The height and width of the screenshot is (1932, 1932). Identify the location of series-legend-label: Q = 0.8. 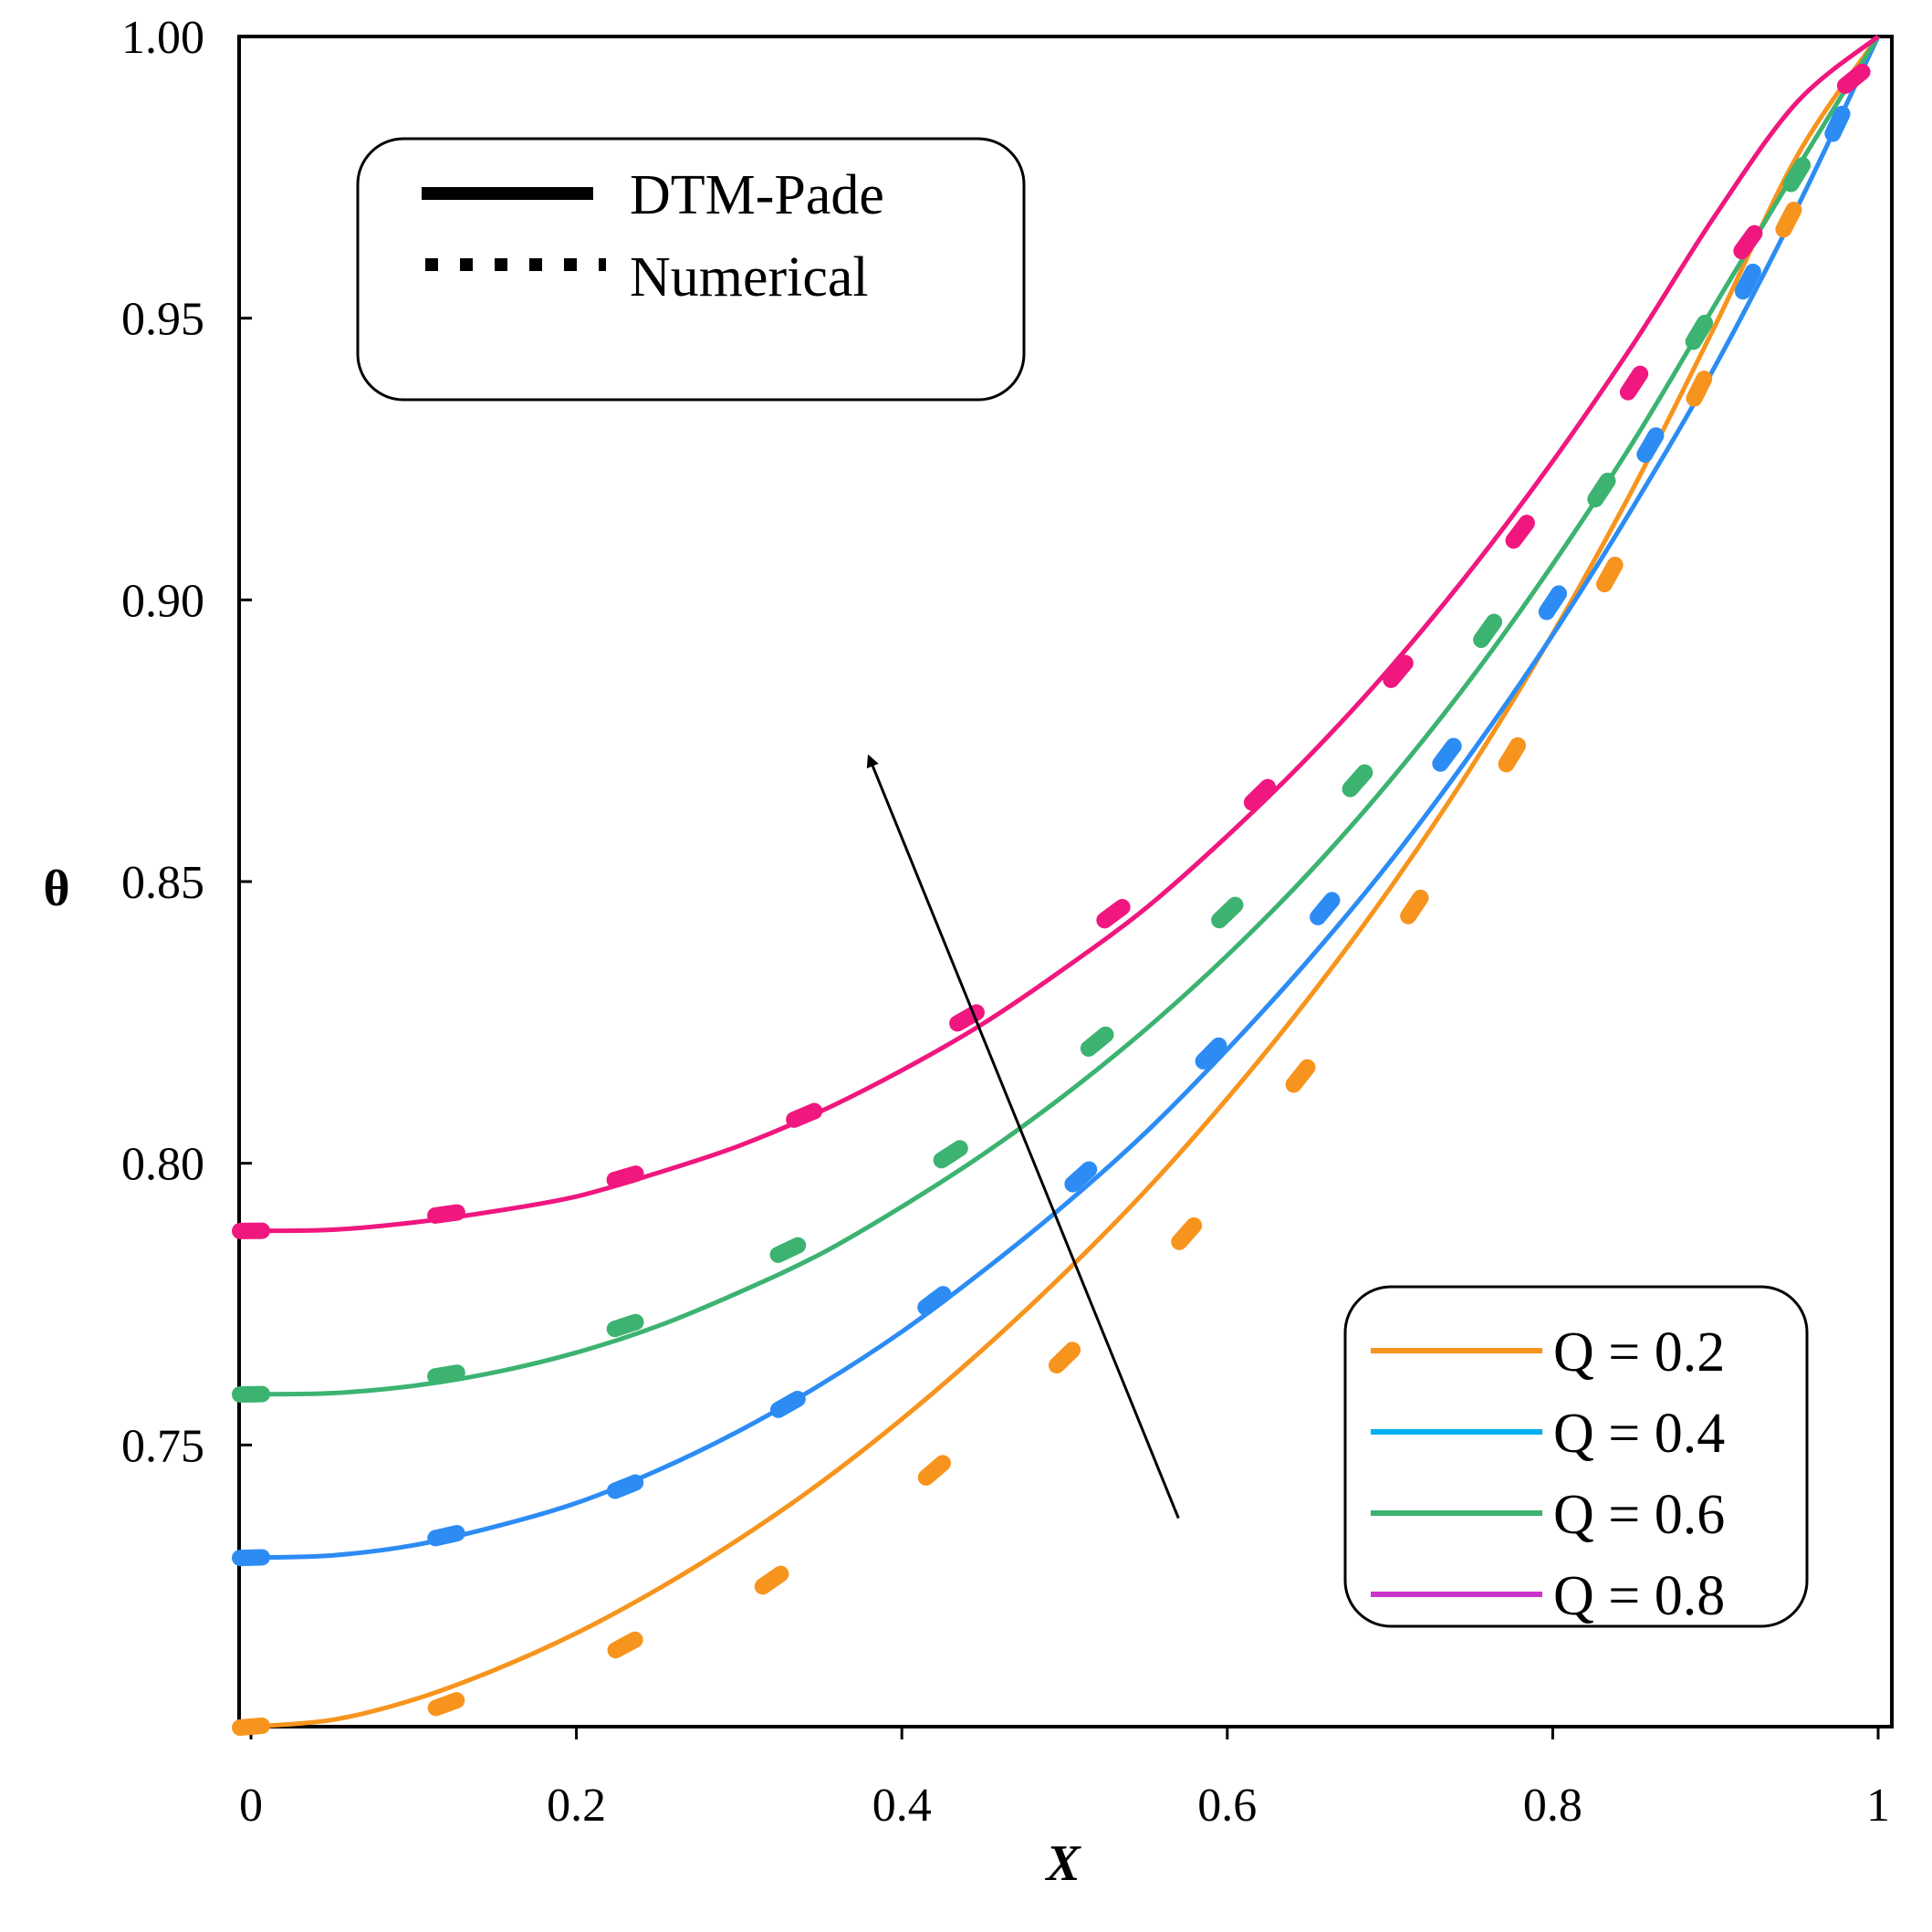
(1639, 1596).